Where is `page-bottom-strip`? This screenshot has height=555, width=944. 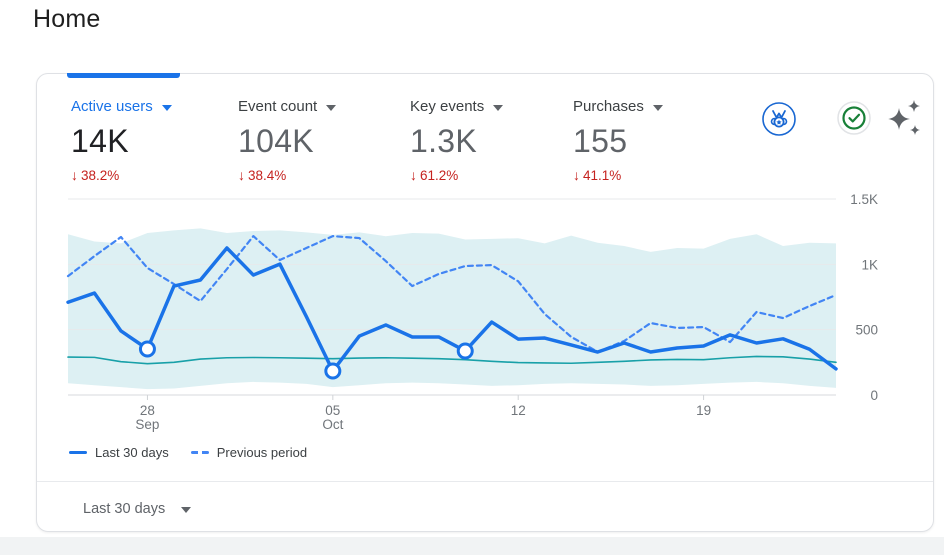 page-bottom-strip is located at coordinates (472, 546).